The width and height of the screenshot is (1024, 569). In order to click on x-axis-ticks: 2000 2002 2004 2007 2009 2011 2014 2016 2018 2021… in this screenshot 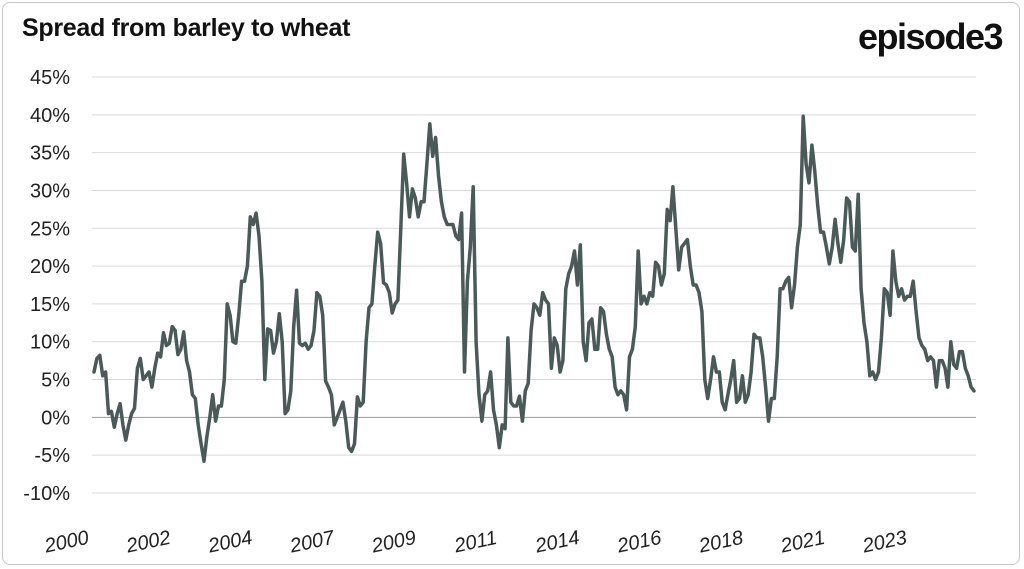, I will do `click(475, 542)`.